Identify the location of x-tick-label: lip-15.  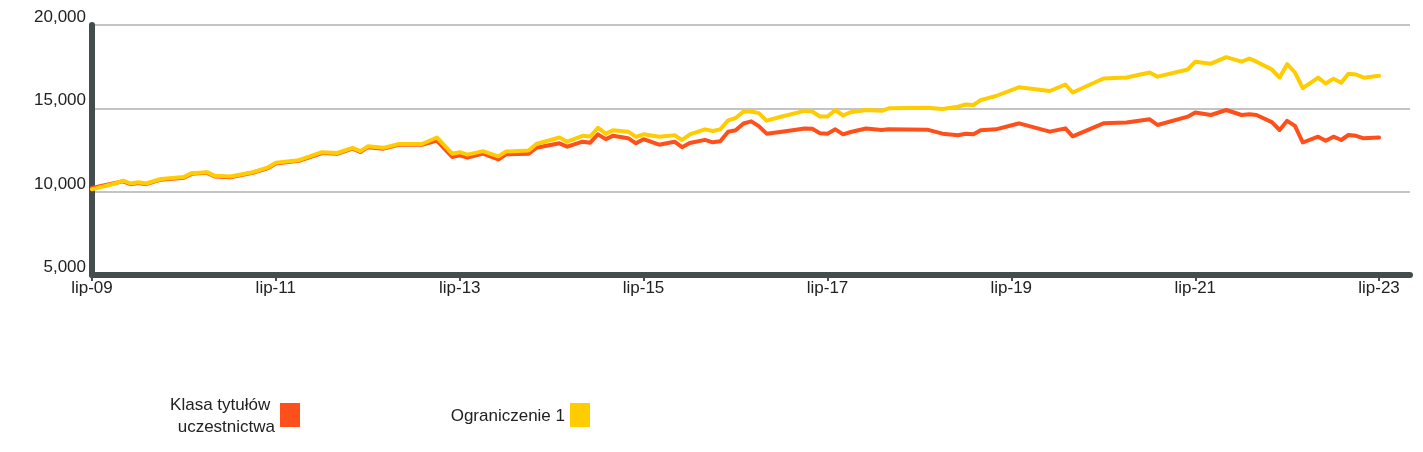
(643, 287).